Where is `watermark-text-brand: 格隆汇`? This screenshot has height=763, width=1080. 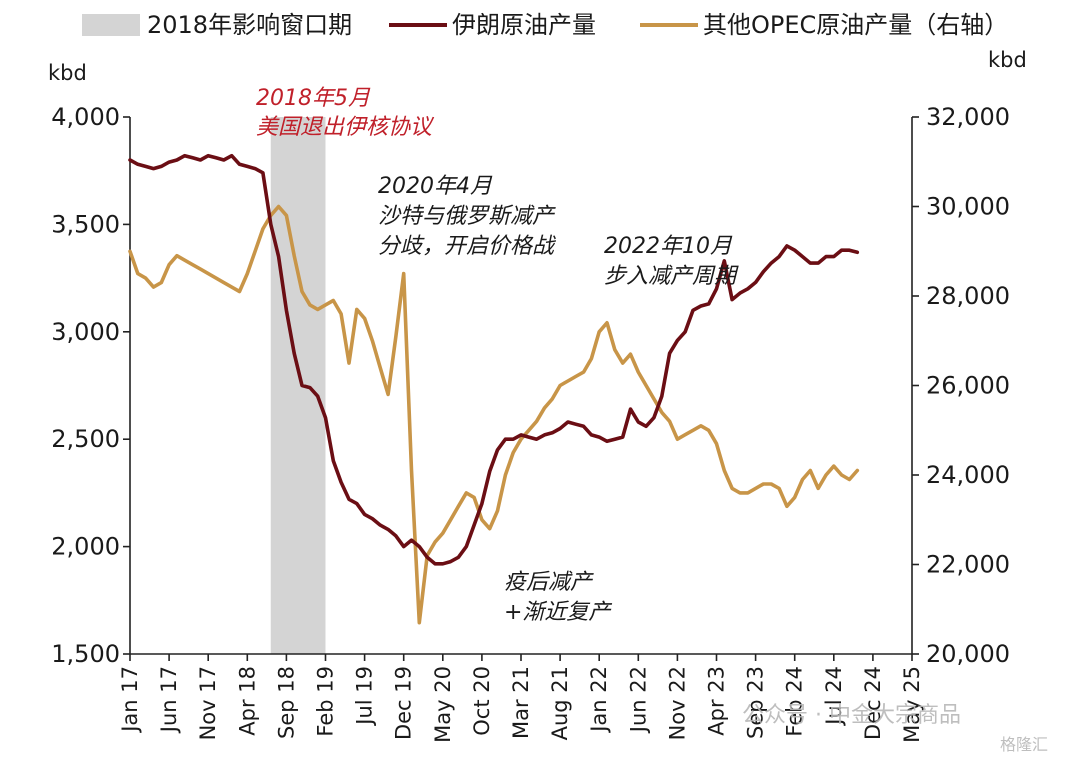
watermark-text-brand: 格隆汇 is located at coordinates (1024, 744).